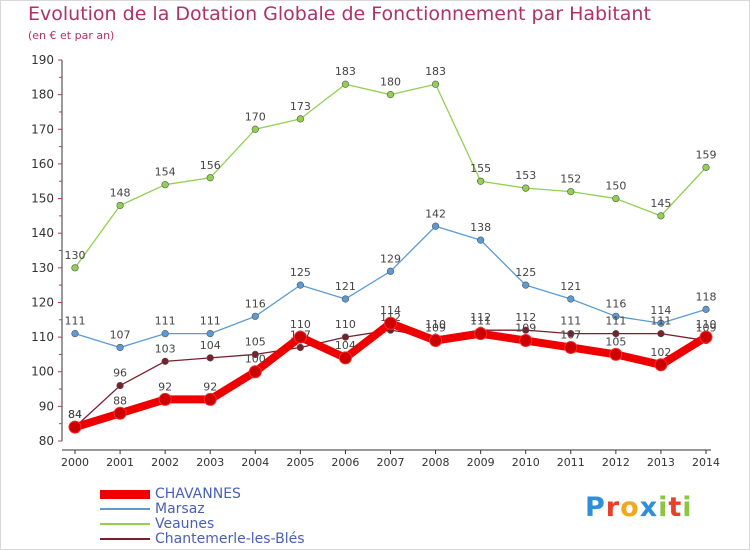 The width and height of the screenshot is (750, 550). What do you see at coordinates (210, 462) in the screenshot?
I see `x-tick-label: 2003` at bounding box center [210, 462].